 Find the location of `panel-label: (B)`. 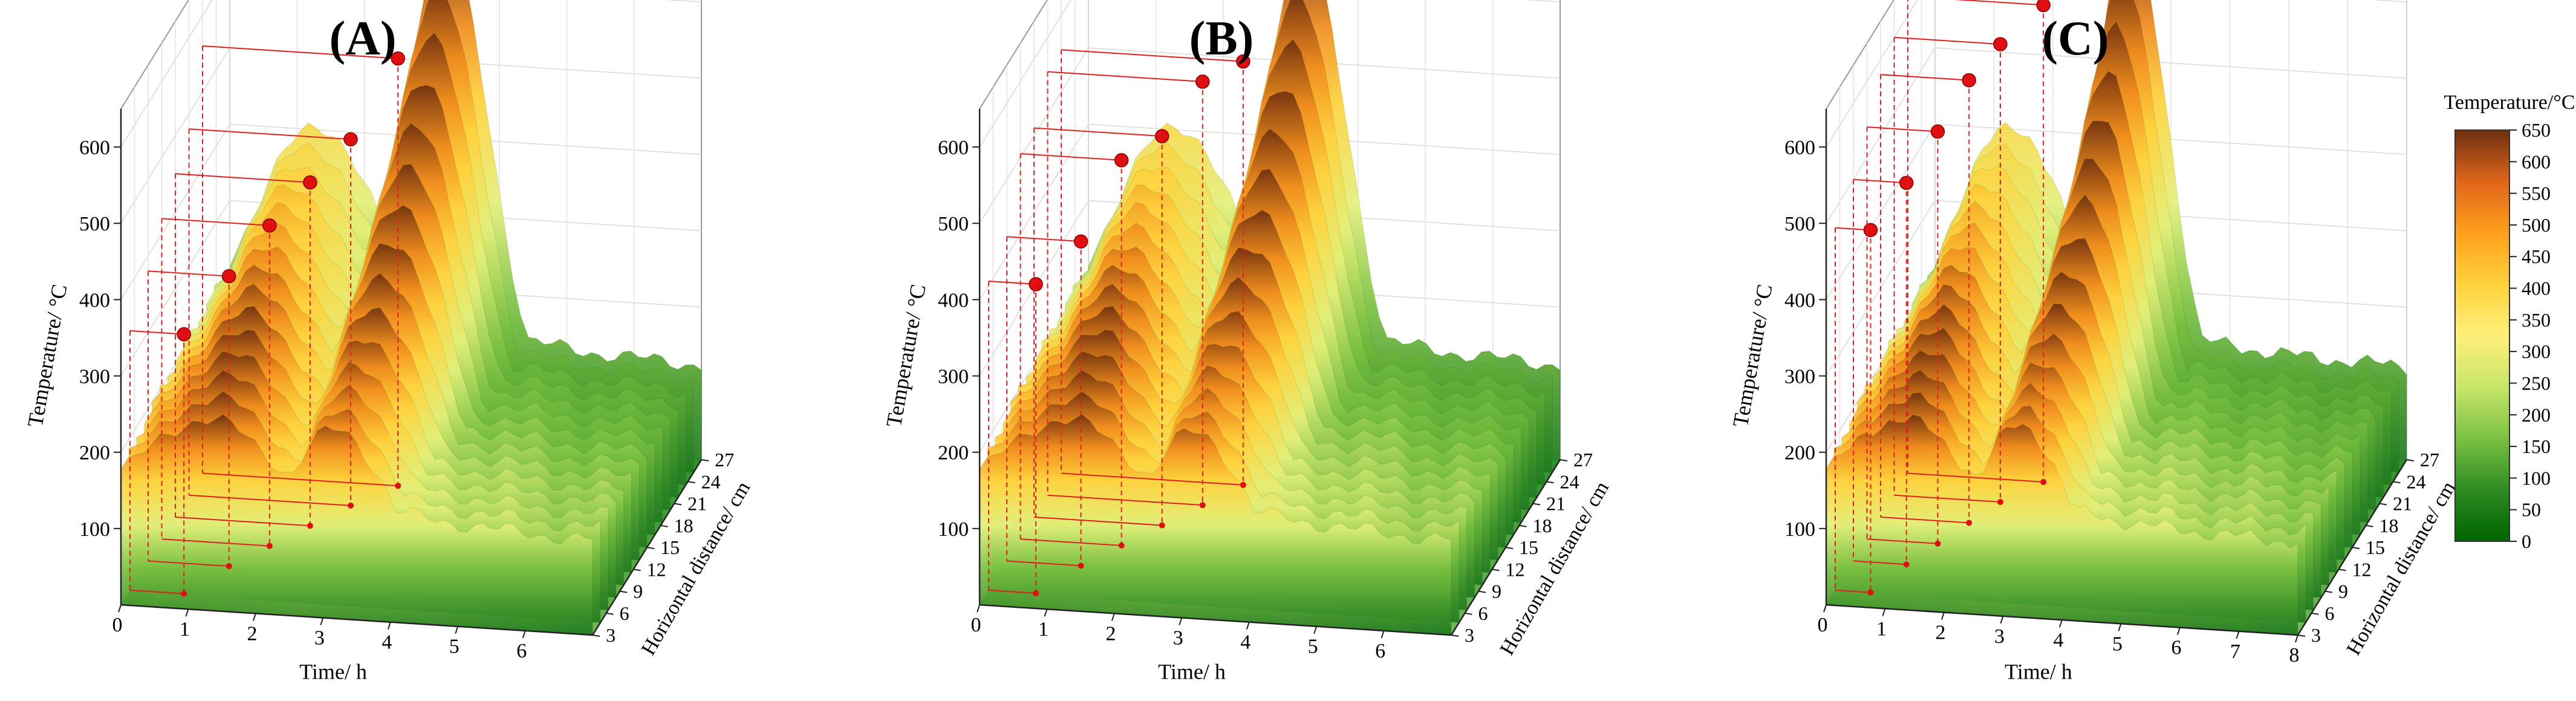

panel-label: (B) is located at coordinates (1221, 38).